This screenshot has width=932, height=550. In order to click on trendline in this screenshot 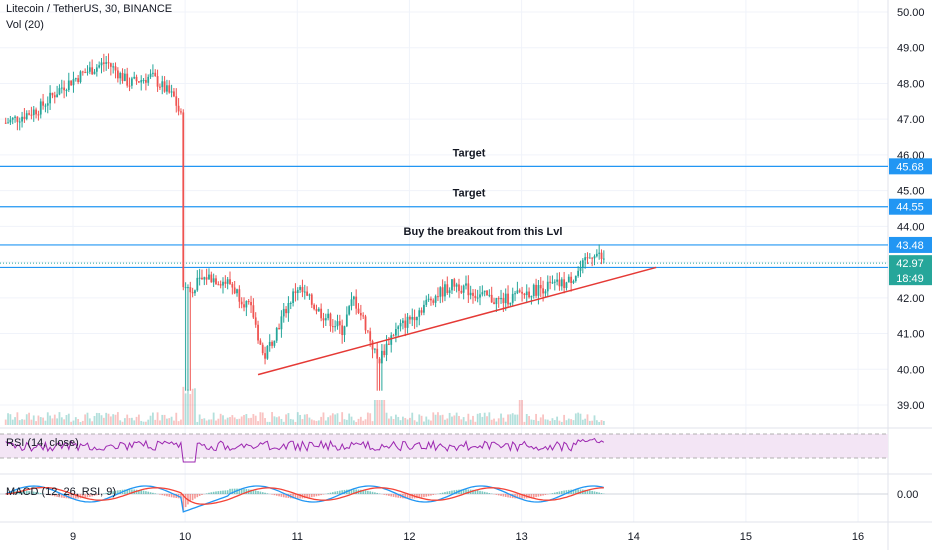, I will do `click(457, 321)`.